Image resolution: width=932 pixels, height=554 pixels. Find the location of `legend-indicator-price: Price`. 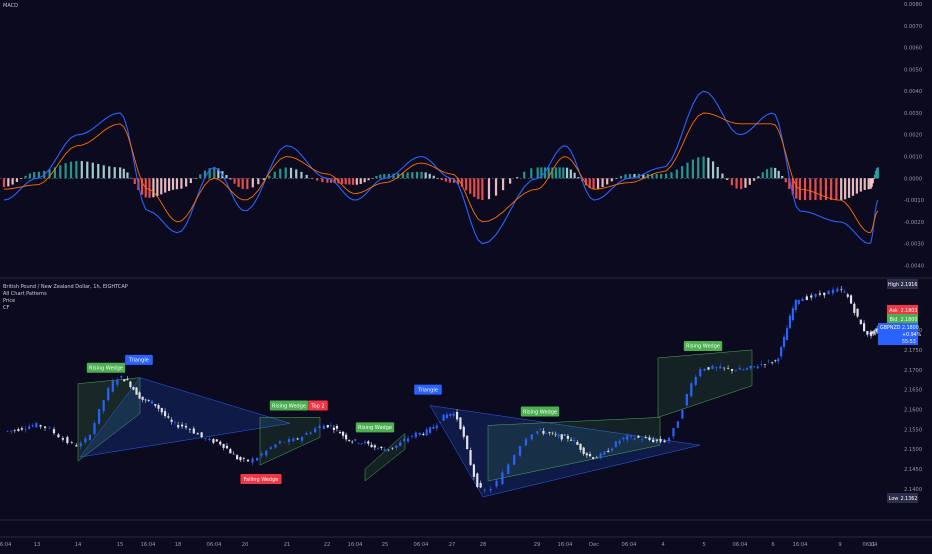

legend-indicator-price: Price is located at coordinates (9, 301).